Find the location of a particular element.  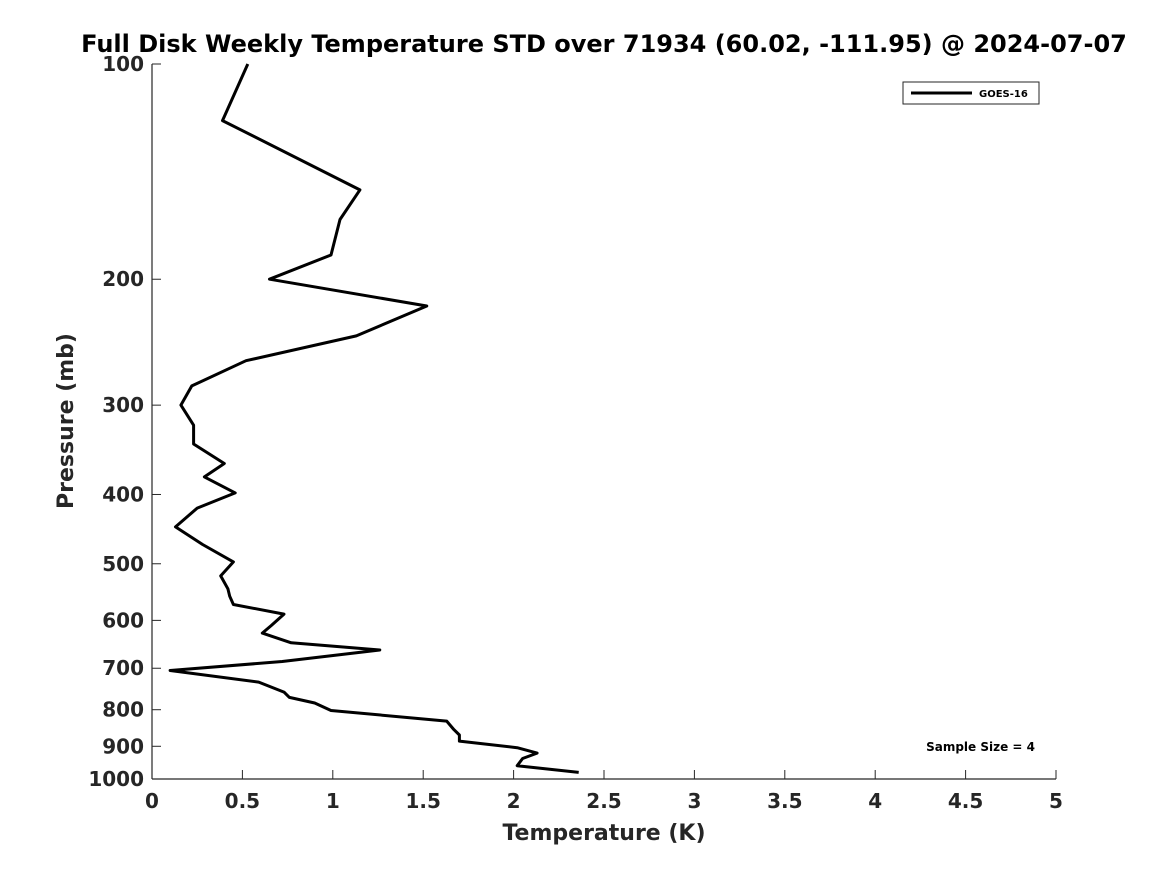

y-tick-label: 600 is located at coordinates (123, 620).